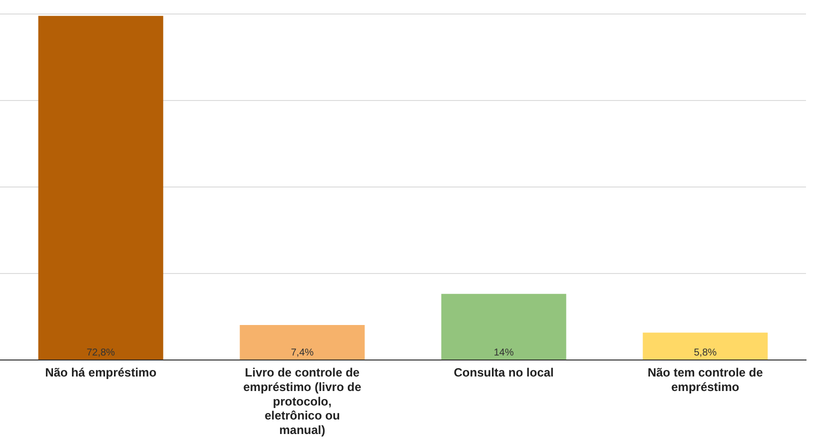 This screenshot has height=448, width=836. What do you see at coordinates (100, 373) in the screenshot?
I see `x-tick-label: Não há empréstimo` at bounding box center [100, 373].